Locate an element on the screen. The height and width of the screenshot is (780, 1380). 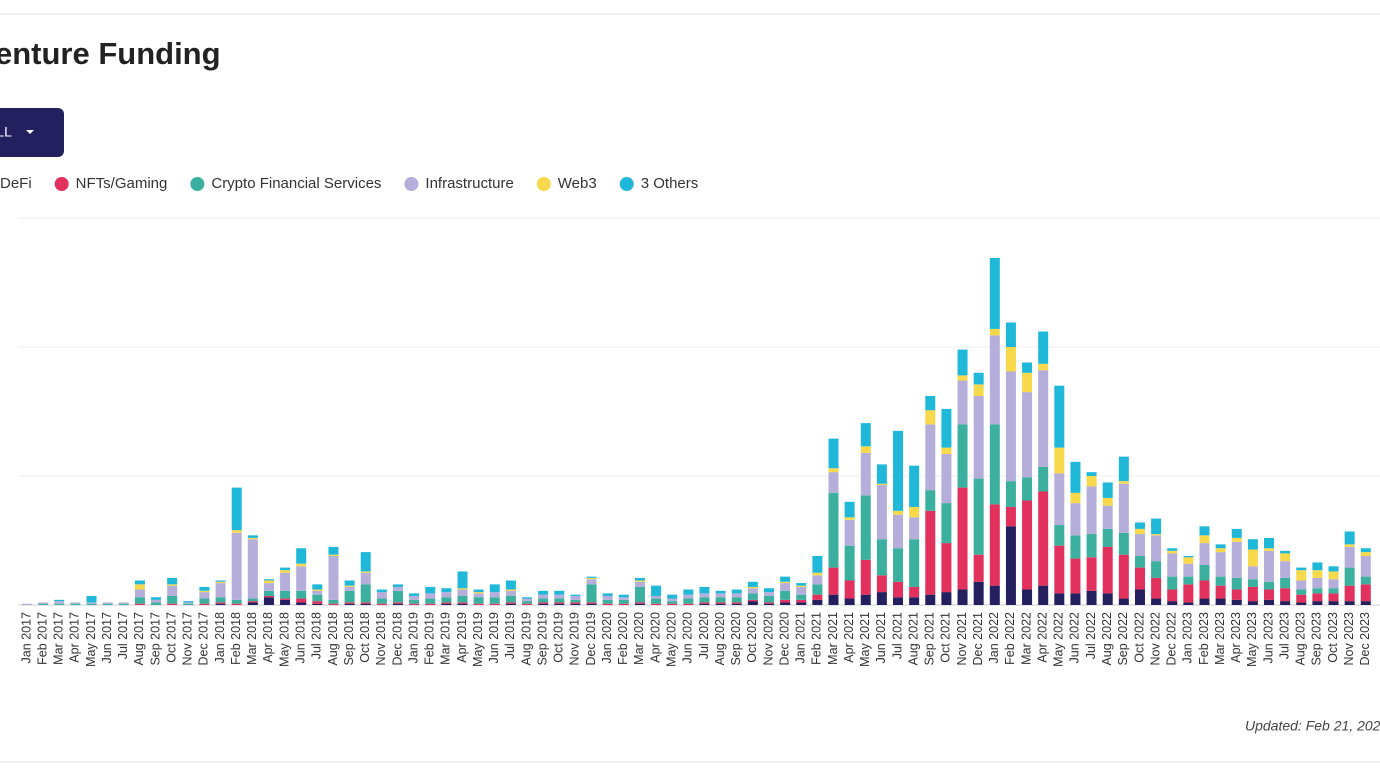
x-tick-label: Dec 2021 is located at coordinates (978, 639).